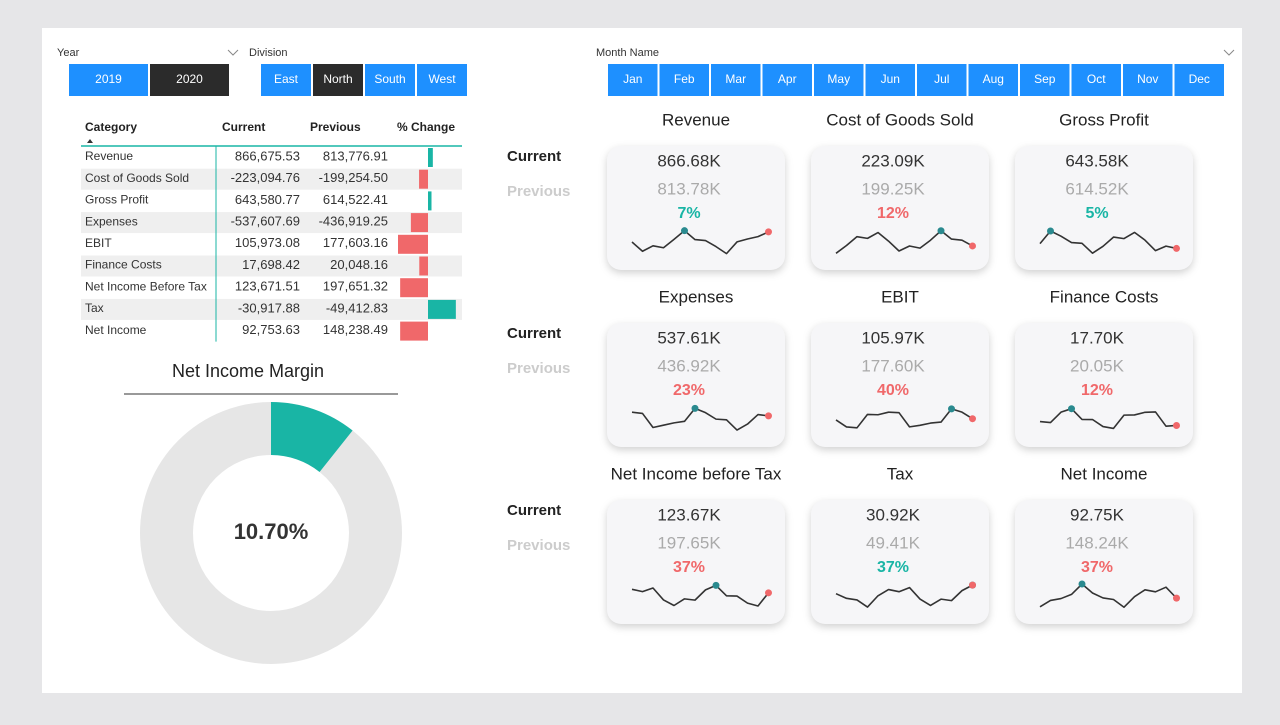 The width and height of the screenshot is (1280, 725). What do you see at coordinates (271, 329) in the screenshot?
I see `cell-current: 92,753.63` at bounding box center [271, 329].